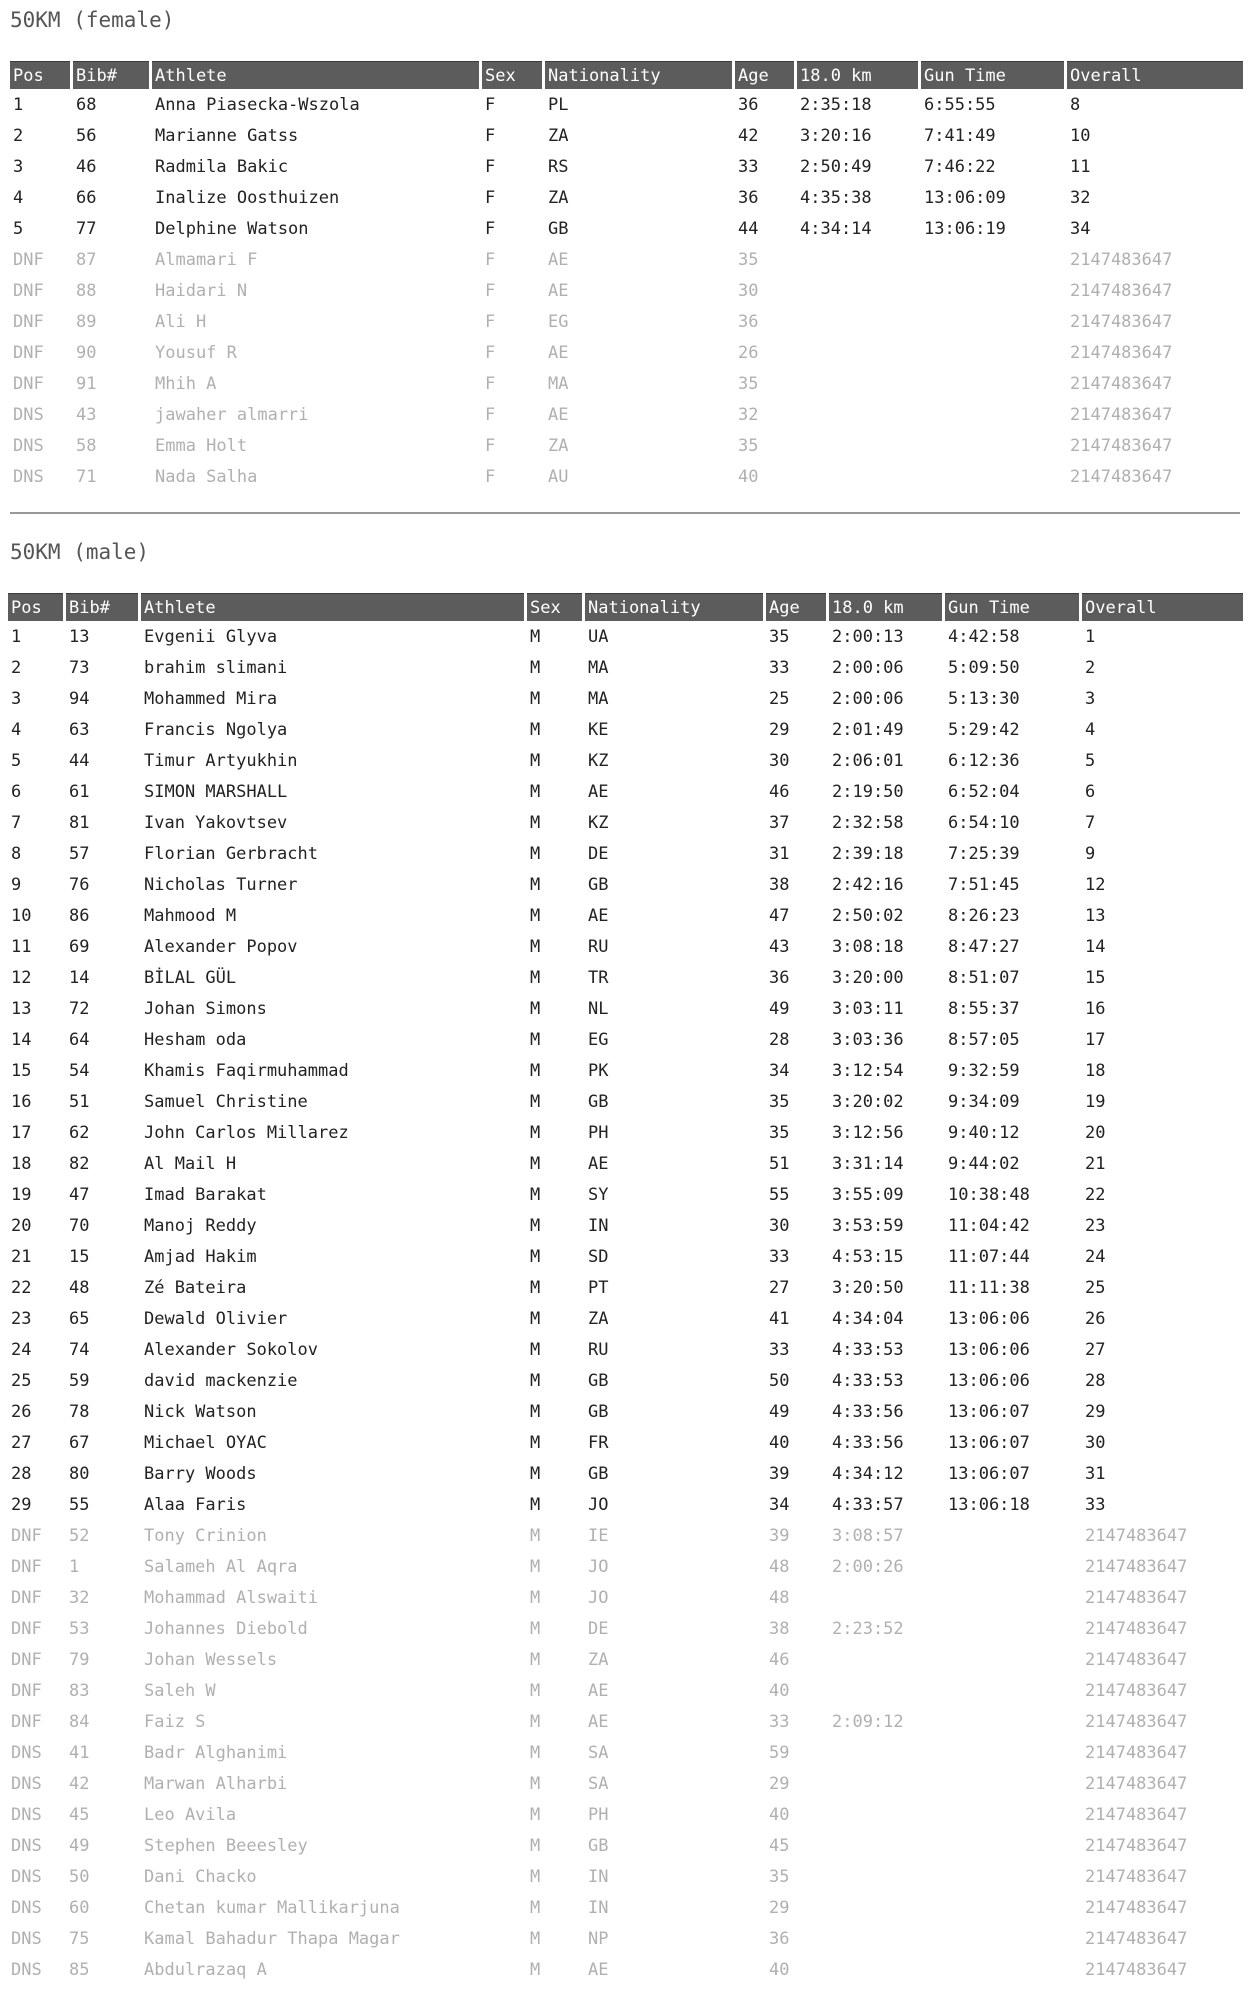 The height and width of the screenshot is (2000, 1249). Describe the element at coordinates (79, 1008) in the screenshot. I see `cell-bib: 72` at that location.